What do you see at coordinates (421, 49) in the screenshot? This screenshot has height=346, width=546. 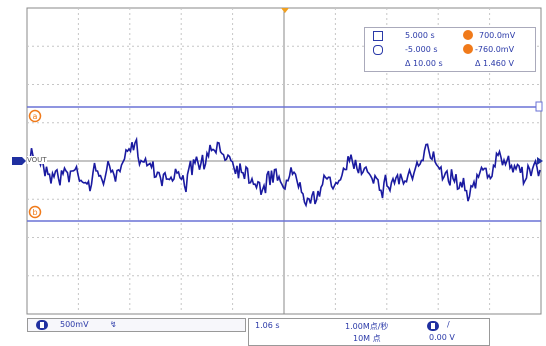 I see `cursor-b-time: -5.000 s` at bounding box center [421, 49].